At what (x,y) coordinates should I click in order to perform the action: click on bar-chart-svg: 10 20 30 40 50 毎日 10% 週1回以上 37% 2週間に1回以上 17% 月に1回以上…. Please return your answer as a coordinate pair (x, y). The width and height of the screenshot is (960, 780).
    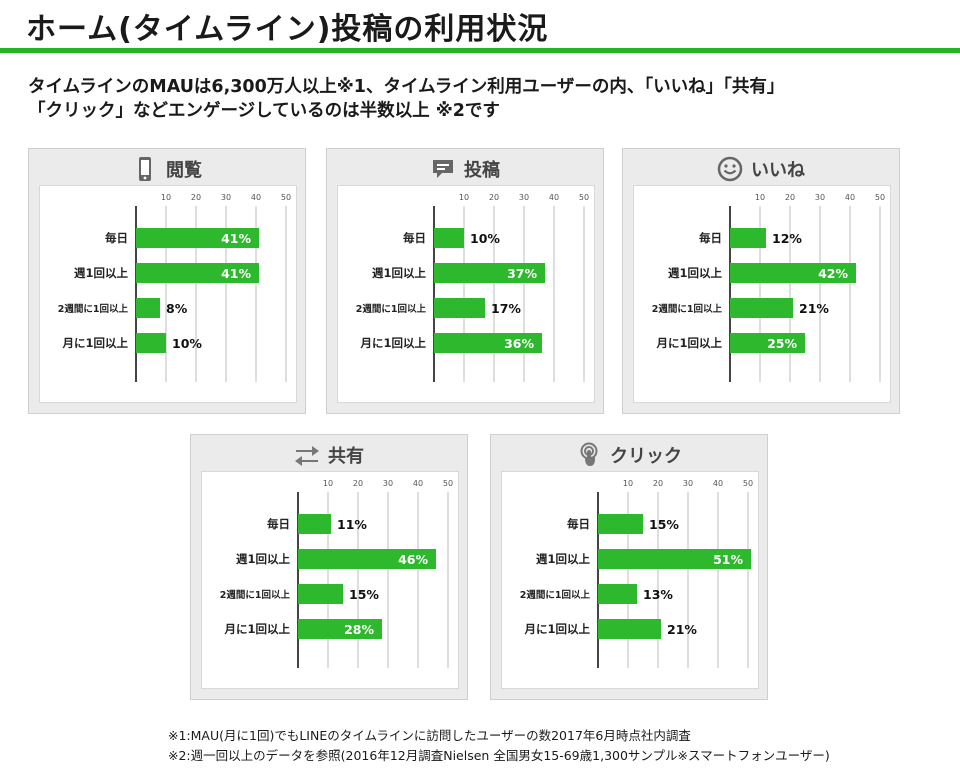
    Looking at the image, I should click on (472, 287).